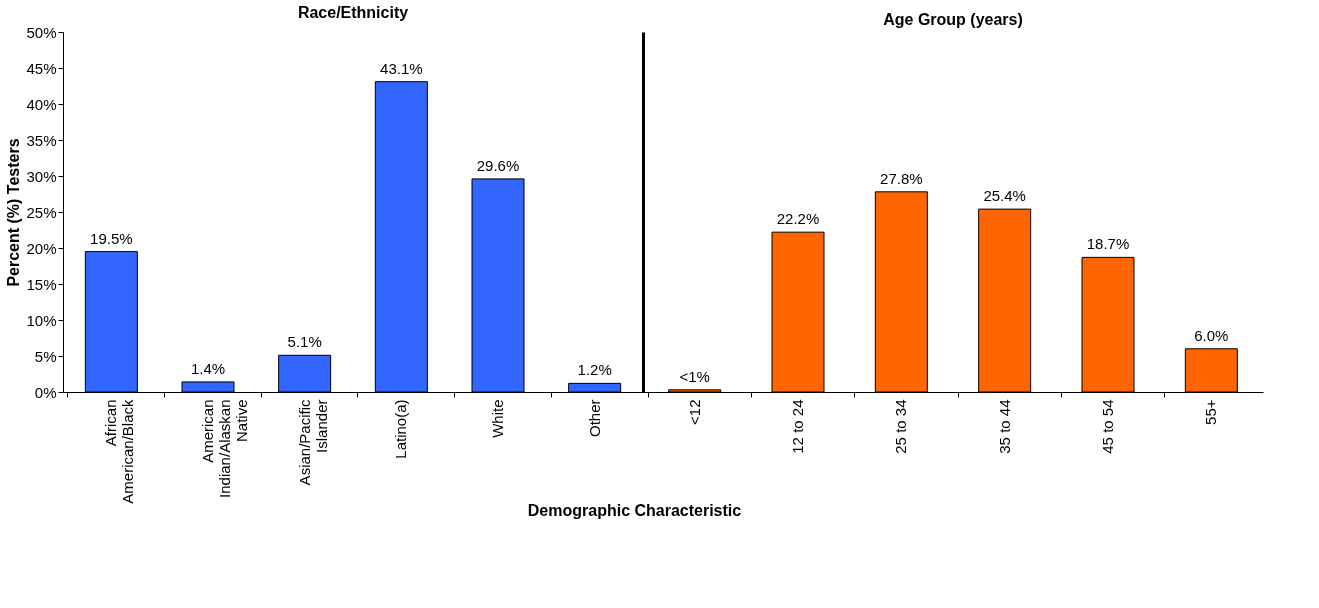 This screenshot has width=1319, height=608. Describe the element at coordinates (1211, 335) in the screenshot. I see `data-label: 6.0%` at that location.